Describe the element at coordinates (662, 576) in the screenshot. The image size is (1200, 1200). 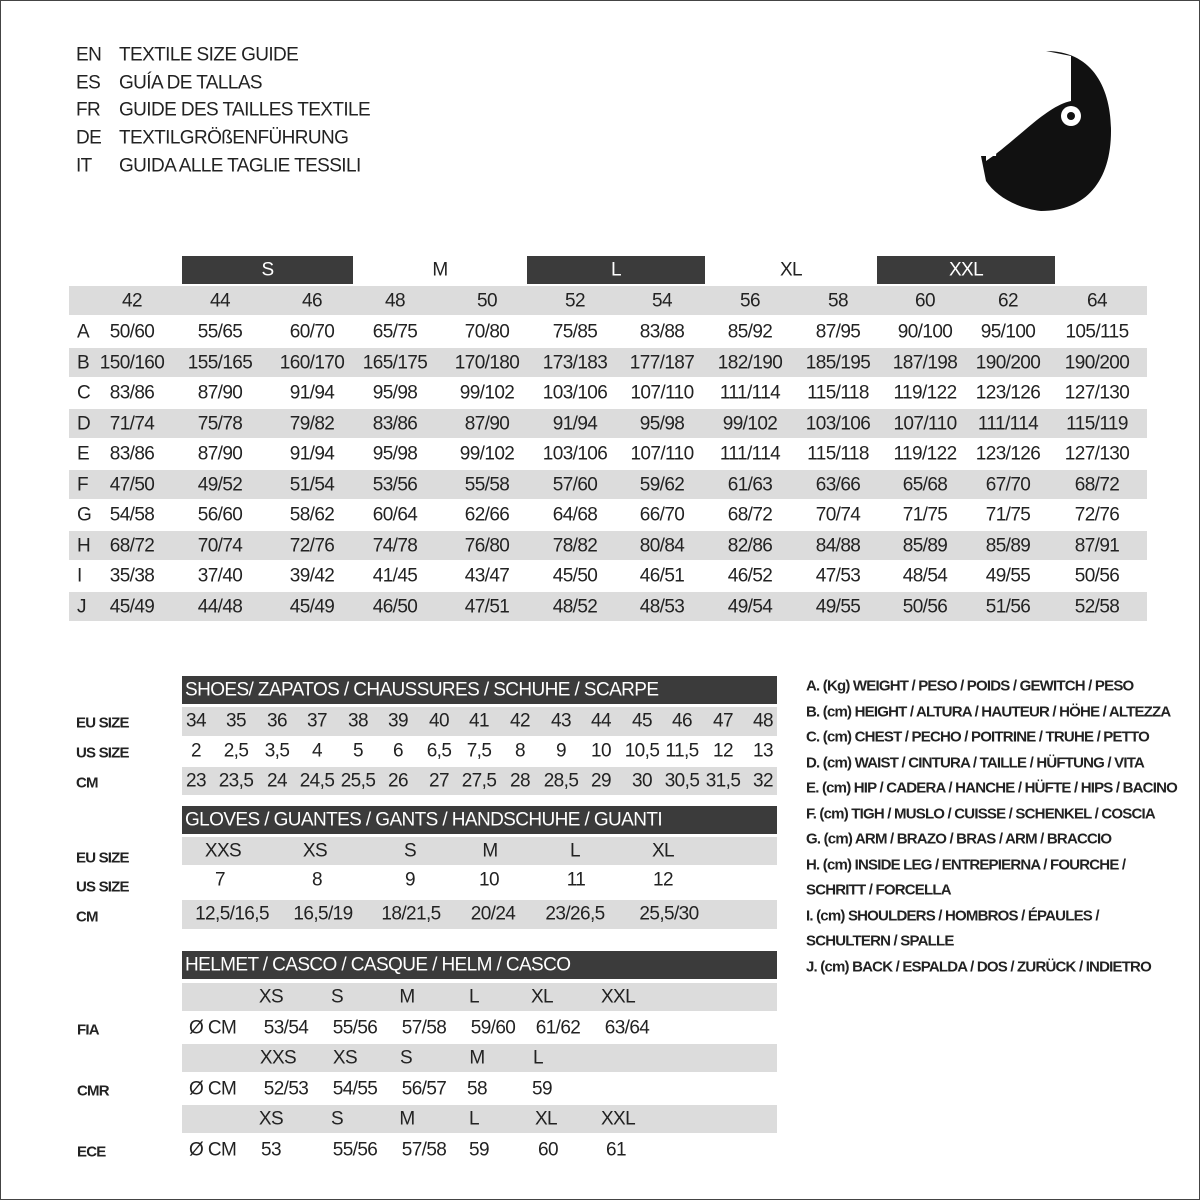
I see `measurement: 46/51` at that location.